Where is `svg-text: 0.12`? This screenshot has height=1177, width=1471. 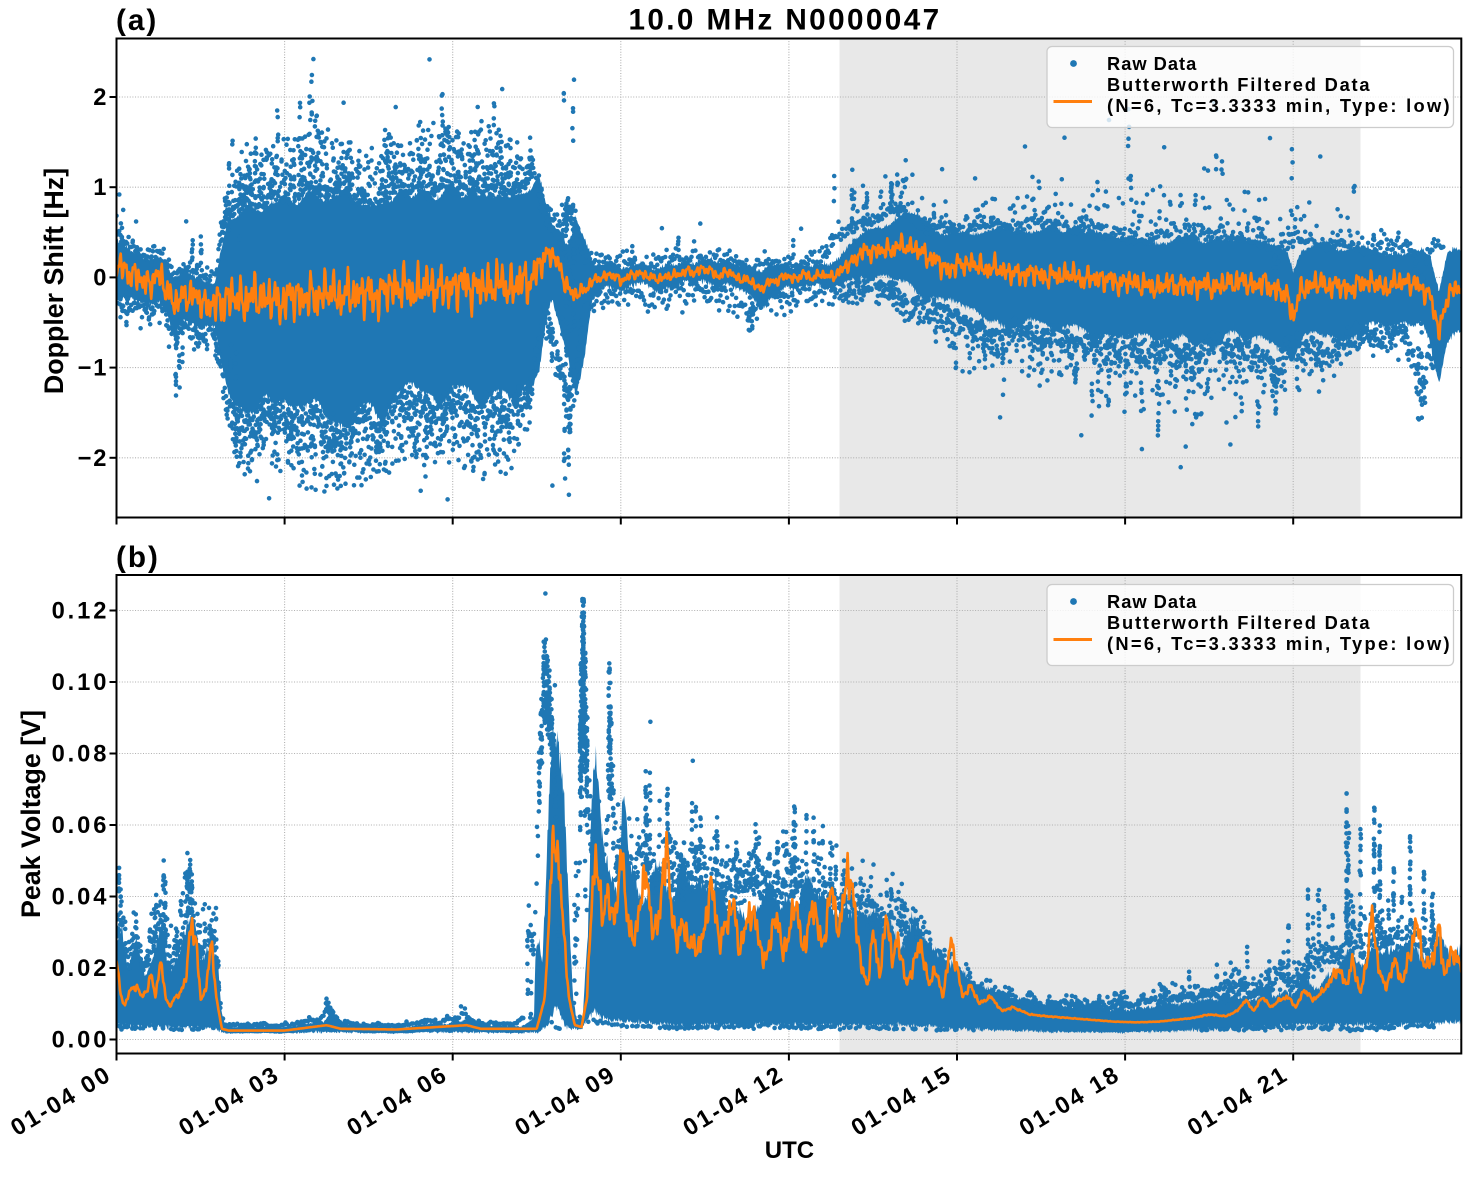
svg-text: 0.12 is located at coordinates (81, 612).